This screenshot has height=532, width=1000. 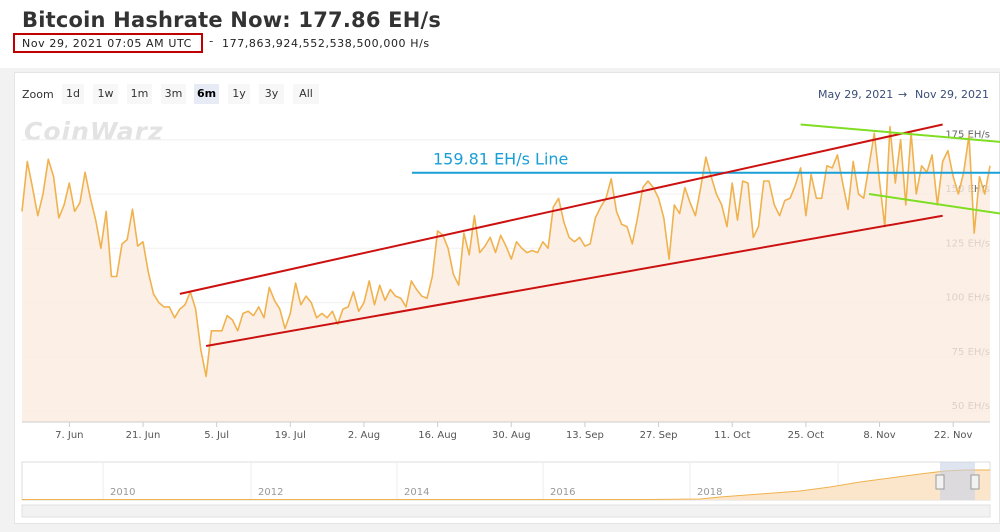 What do you see at coordinates (511, 435) in the screenshot?
I see `x-tick-label: 30. Aug` at bounding box center [511, 435].